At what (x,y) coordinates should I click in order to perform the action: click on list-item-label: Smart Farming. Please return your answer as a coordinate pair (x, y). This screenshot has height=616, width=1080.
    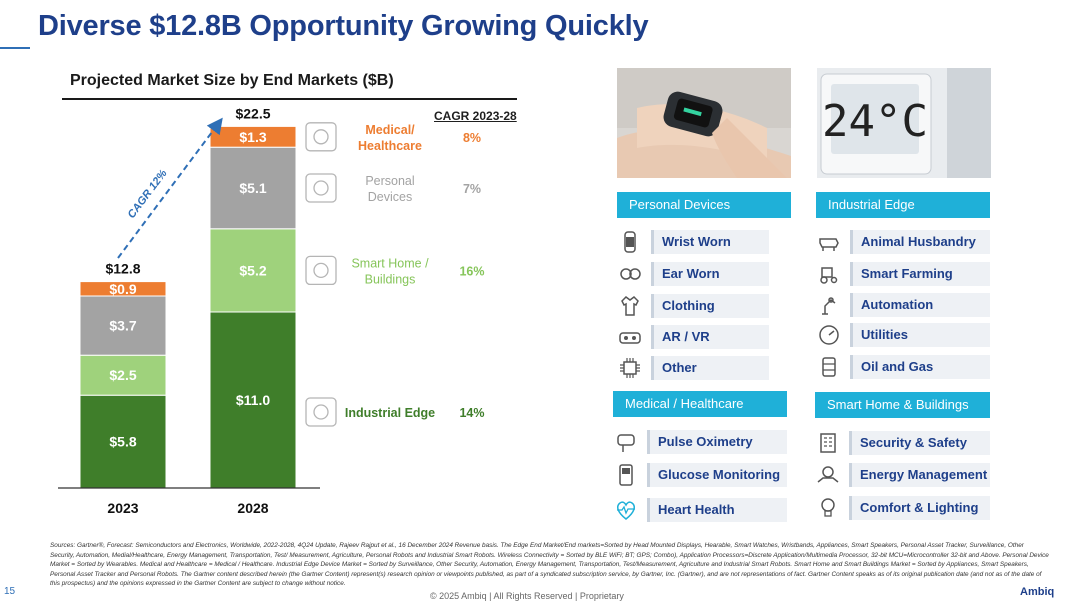
    Looking at the image, I should click on (920, 274).